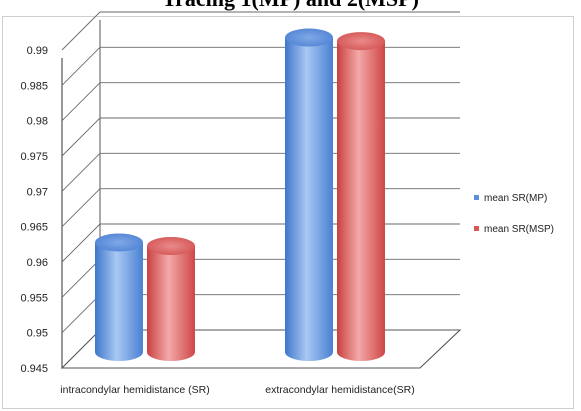  I want to click on x-category-label: extracondylar hemidistance(SR), so click(339, 390).